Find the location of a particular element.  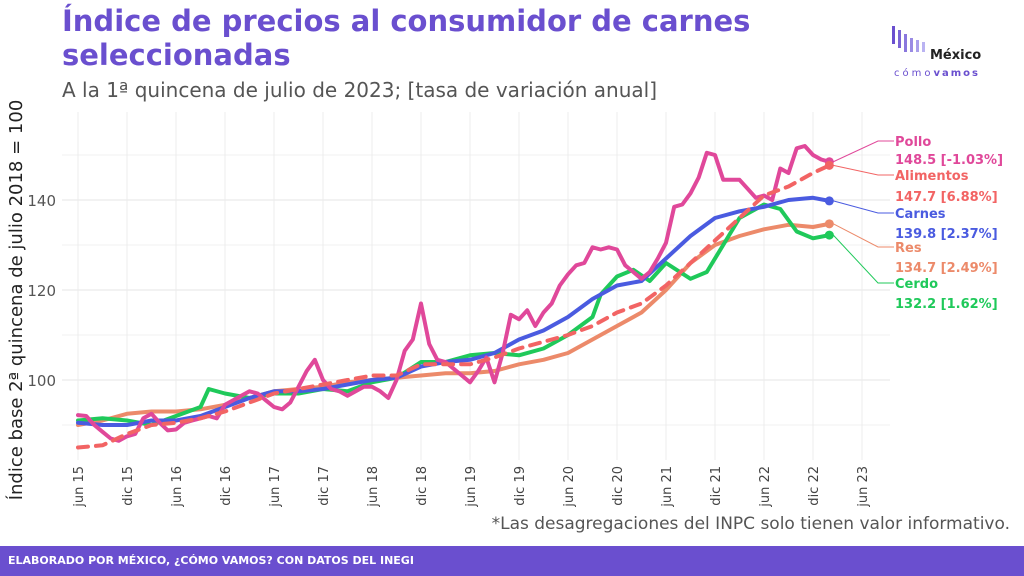

x-tick-label: dic 16 is located at coordinates (226, 486).